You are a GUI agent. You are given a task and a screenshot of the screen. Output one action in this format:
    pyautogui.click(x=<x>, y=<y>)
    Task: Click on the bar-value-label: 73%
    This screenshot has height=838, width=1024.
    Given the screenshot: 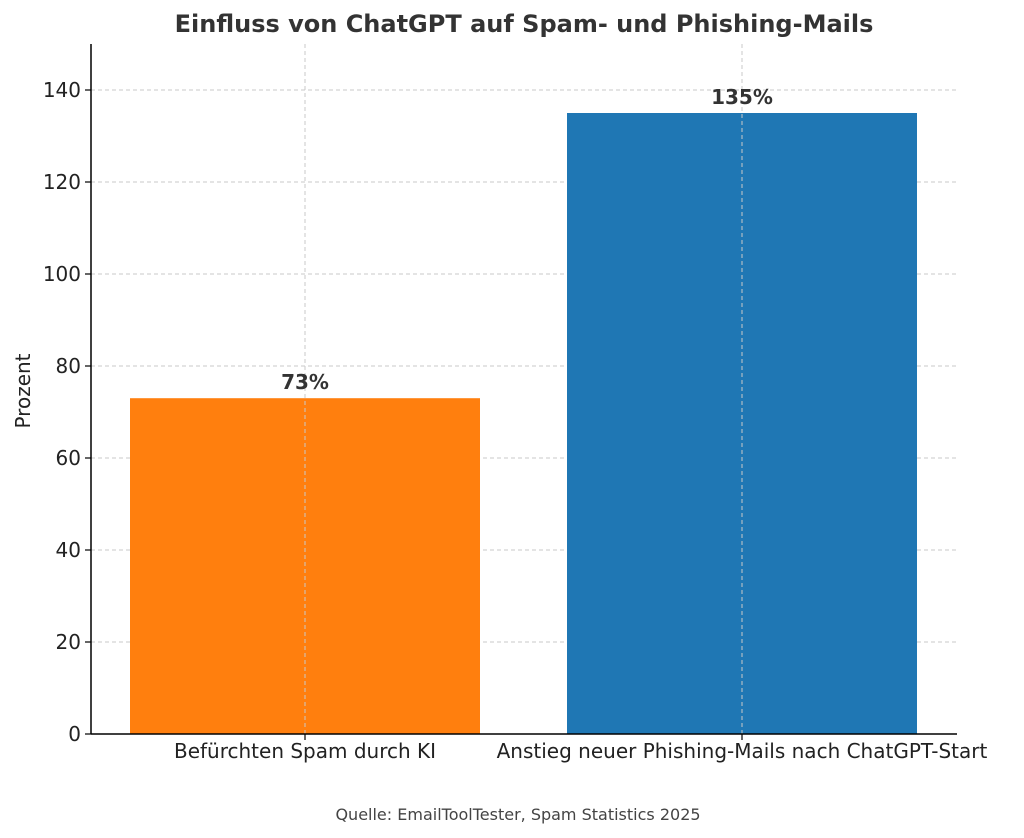 What is the action you would take?
    pyautogui.click(x=305, y=382)
    